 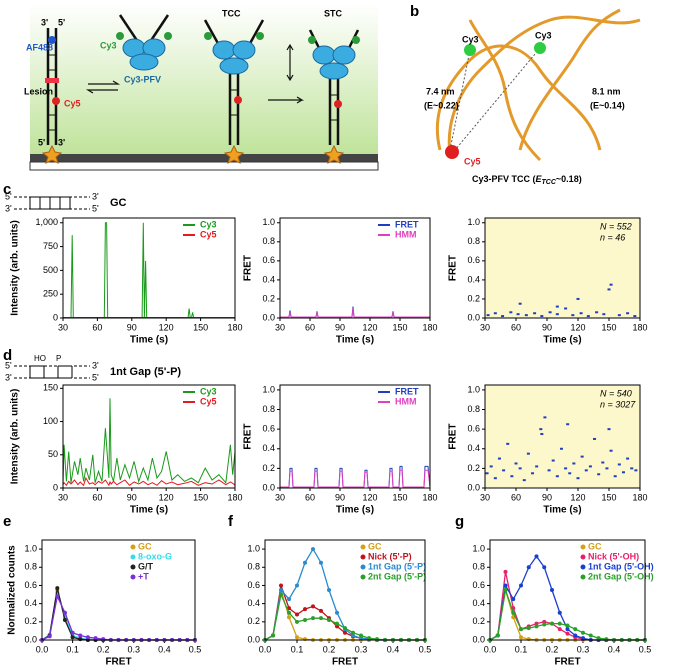 I want to click on legend-label: Nick (5'-OH), so click(x=613, y=556).